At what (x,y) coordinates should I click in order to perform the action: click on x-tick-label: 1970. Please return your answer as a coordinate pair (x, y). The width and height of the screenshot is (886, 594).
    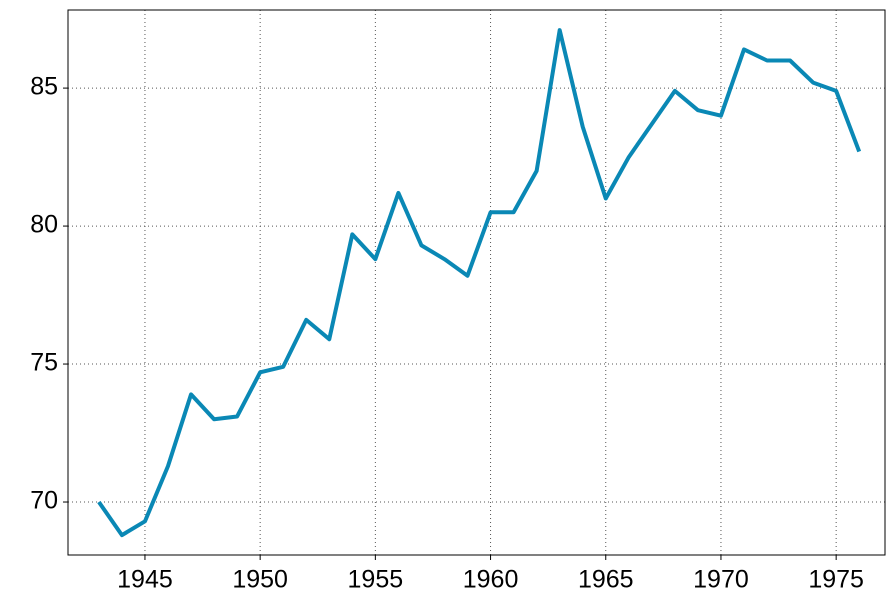
    Looking at the image, I should click on (721, 580).